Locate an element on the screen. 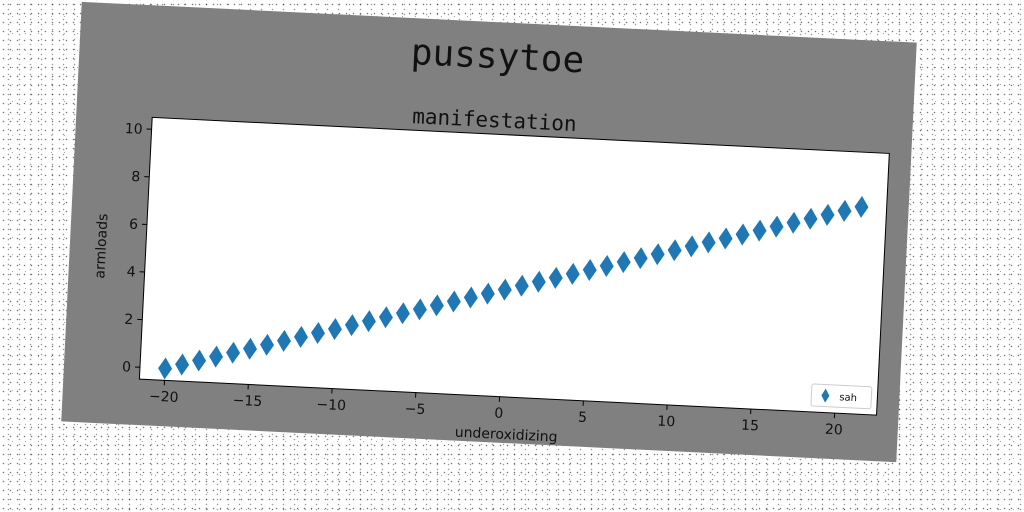  legend: sah is located at coordinates (841, 396).